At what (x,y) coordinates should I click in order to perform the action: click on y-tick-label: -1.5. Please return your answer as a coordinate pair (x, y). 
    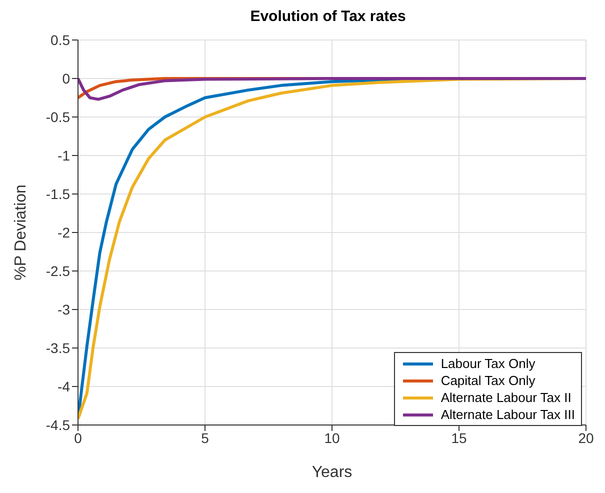
    Looking at the image, I should click on (58, 194).